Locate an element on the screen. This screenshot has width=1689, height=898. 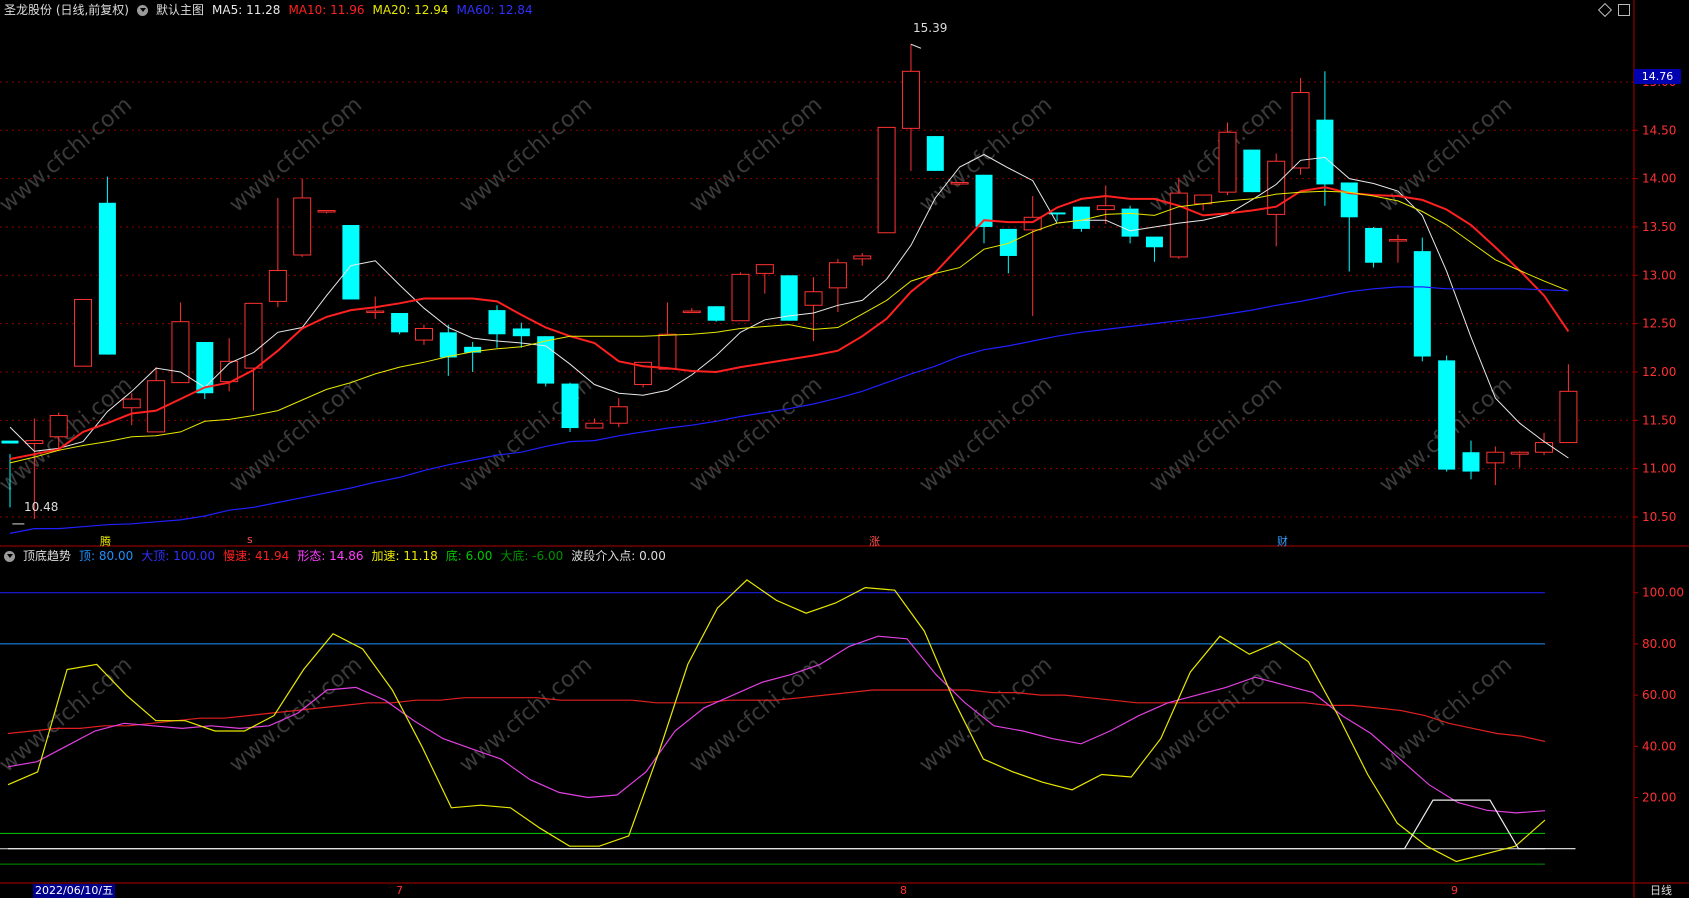
main-y-tick-label: 14.00 is located at coordinates (1659, 179).